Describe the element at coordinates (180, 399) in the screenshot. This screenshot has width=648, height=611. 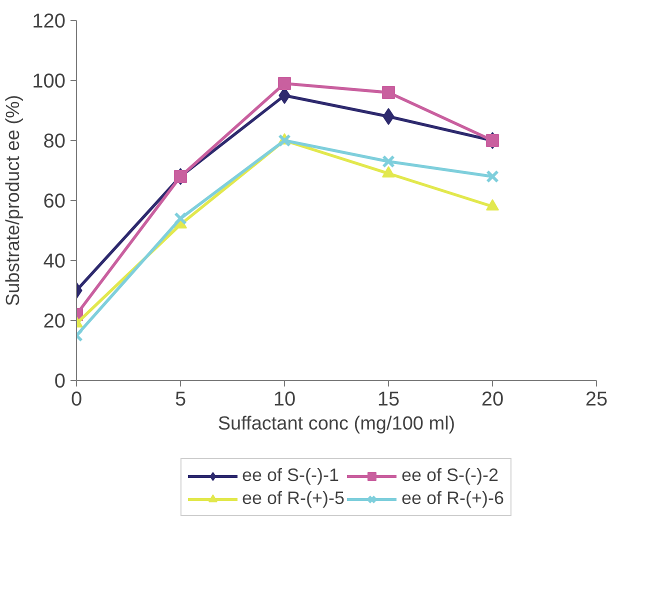
I see `x-tick-label: 5` at that location.